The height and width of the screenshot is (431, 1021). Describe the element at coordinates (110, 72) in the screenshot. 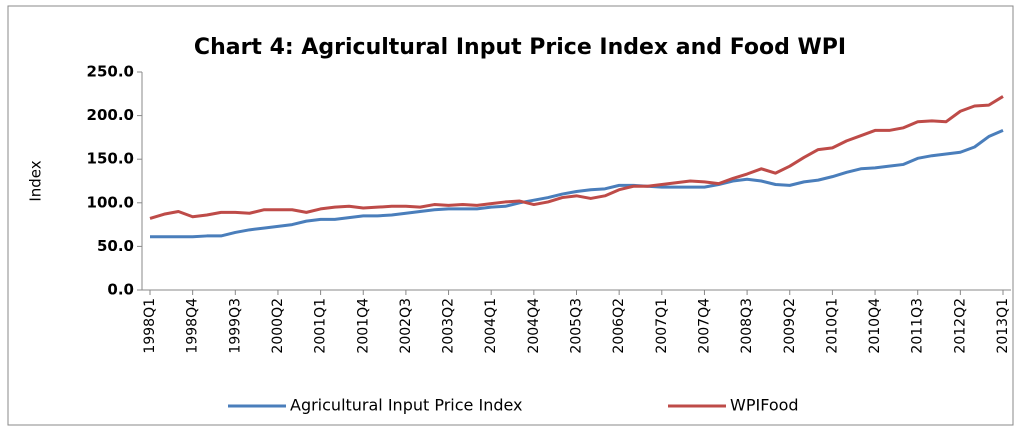

I see `y-tick-label: 250.0` at that location.